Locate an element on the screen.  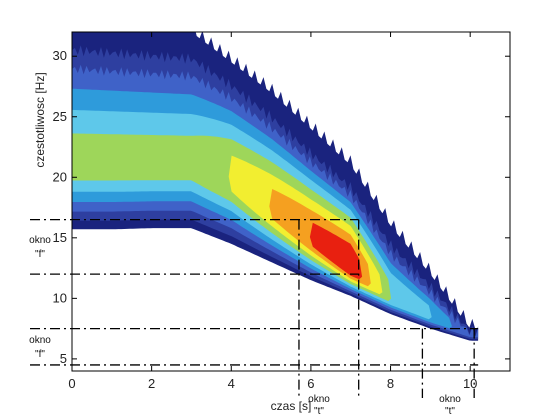
x-tick-label: 8 is located at coordinates (390, 383).